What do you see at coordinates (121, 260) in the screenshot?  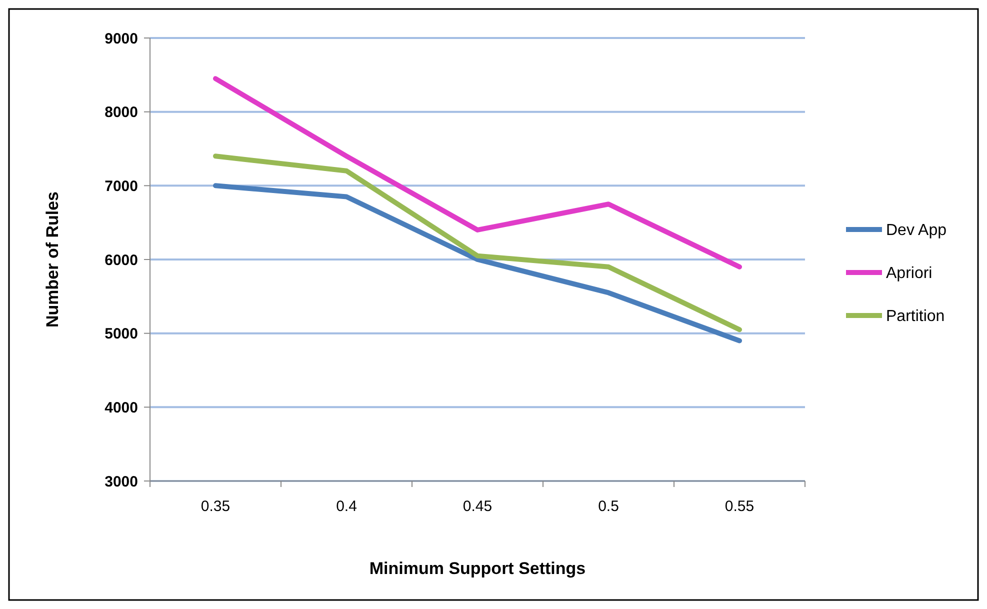 I see `y-tick-label: 6000` at bounding box center [121, 260].